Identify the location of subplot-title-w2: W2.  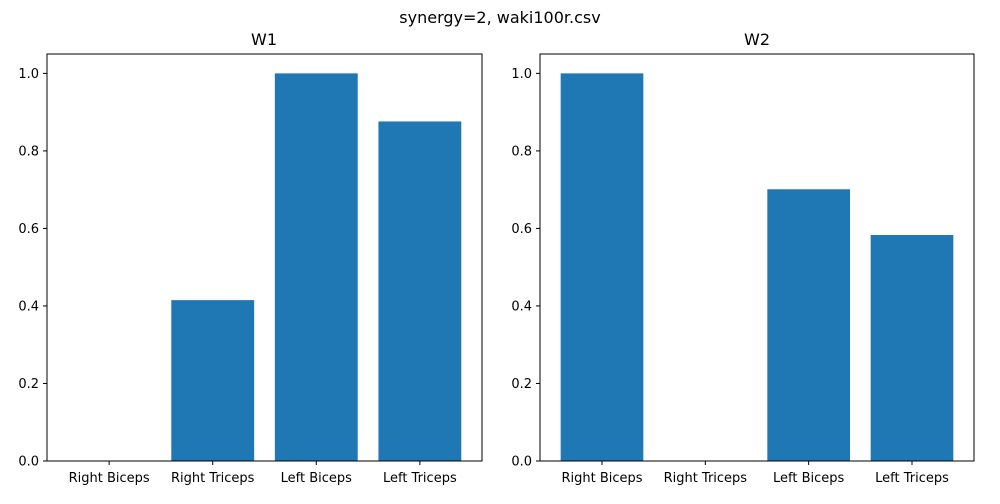
(757, 39).